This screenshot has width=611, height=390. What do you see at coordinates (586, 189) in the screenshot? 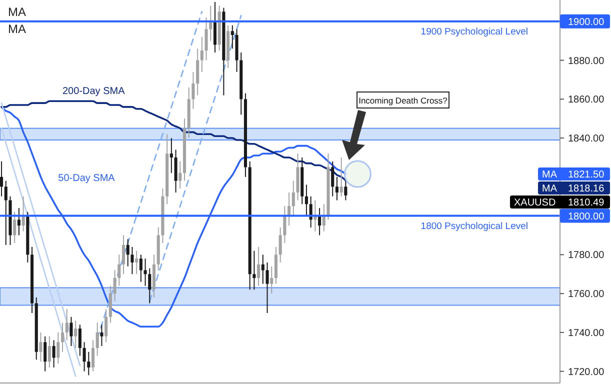
I see `text: 1818.16` at bounding box center [586, 189].